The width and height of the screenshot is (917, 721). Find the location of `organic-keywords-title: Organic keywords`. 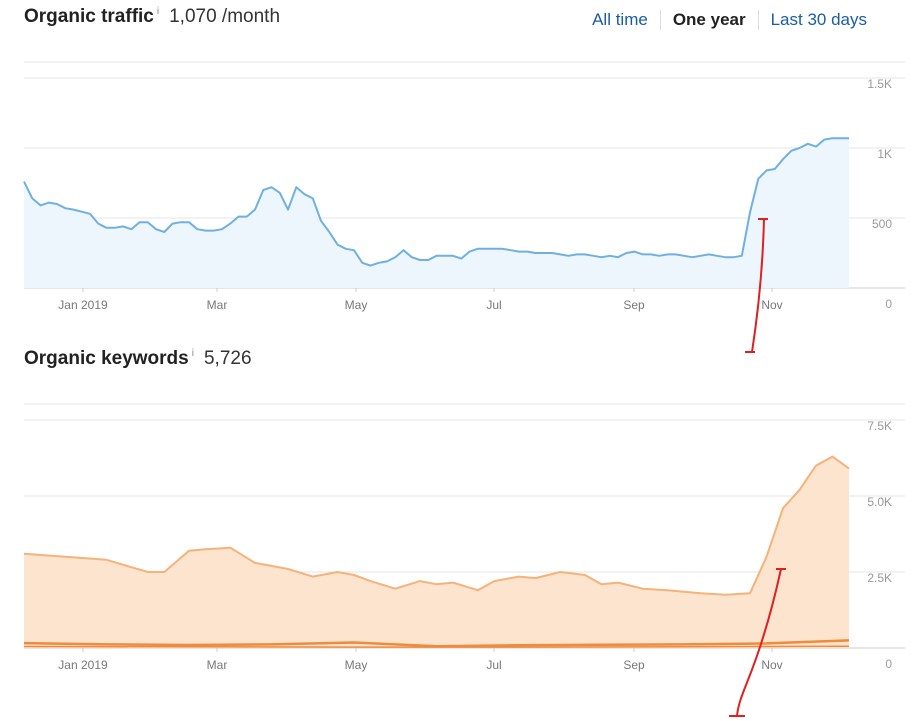

organic-keywords-title: Organic keywords is located at coordinates (106, 358).